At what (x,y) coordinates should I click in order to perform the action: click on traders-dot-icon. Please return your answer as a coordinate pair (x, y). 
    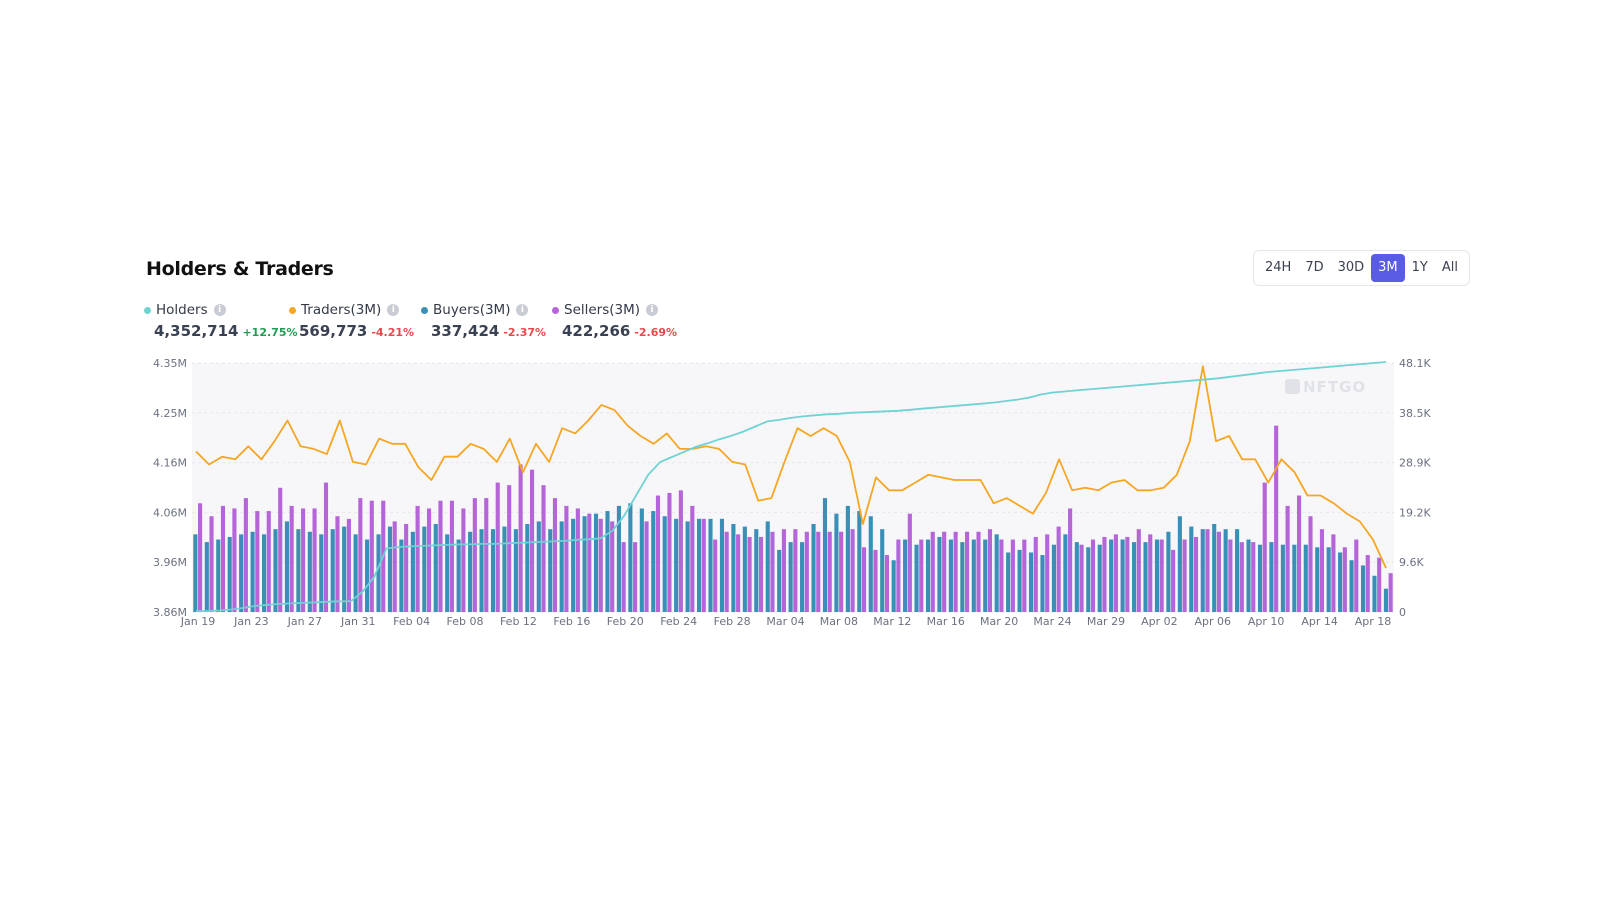
    Looking at the image, I should click on (292, 310).